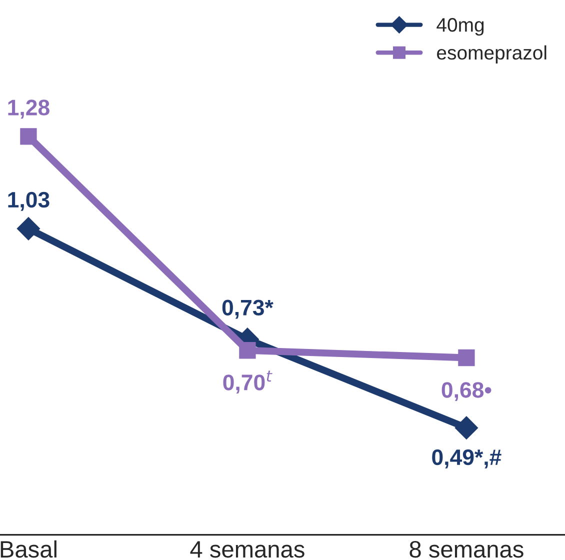 The height and width of the screenshot is (560, 565). Describe the element at coordinates (28, 549) in the screenshot. I see `x-tick-label: Basal` at that location.